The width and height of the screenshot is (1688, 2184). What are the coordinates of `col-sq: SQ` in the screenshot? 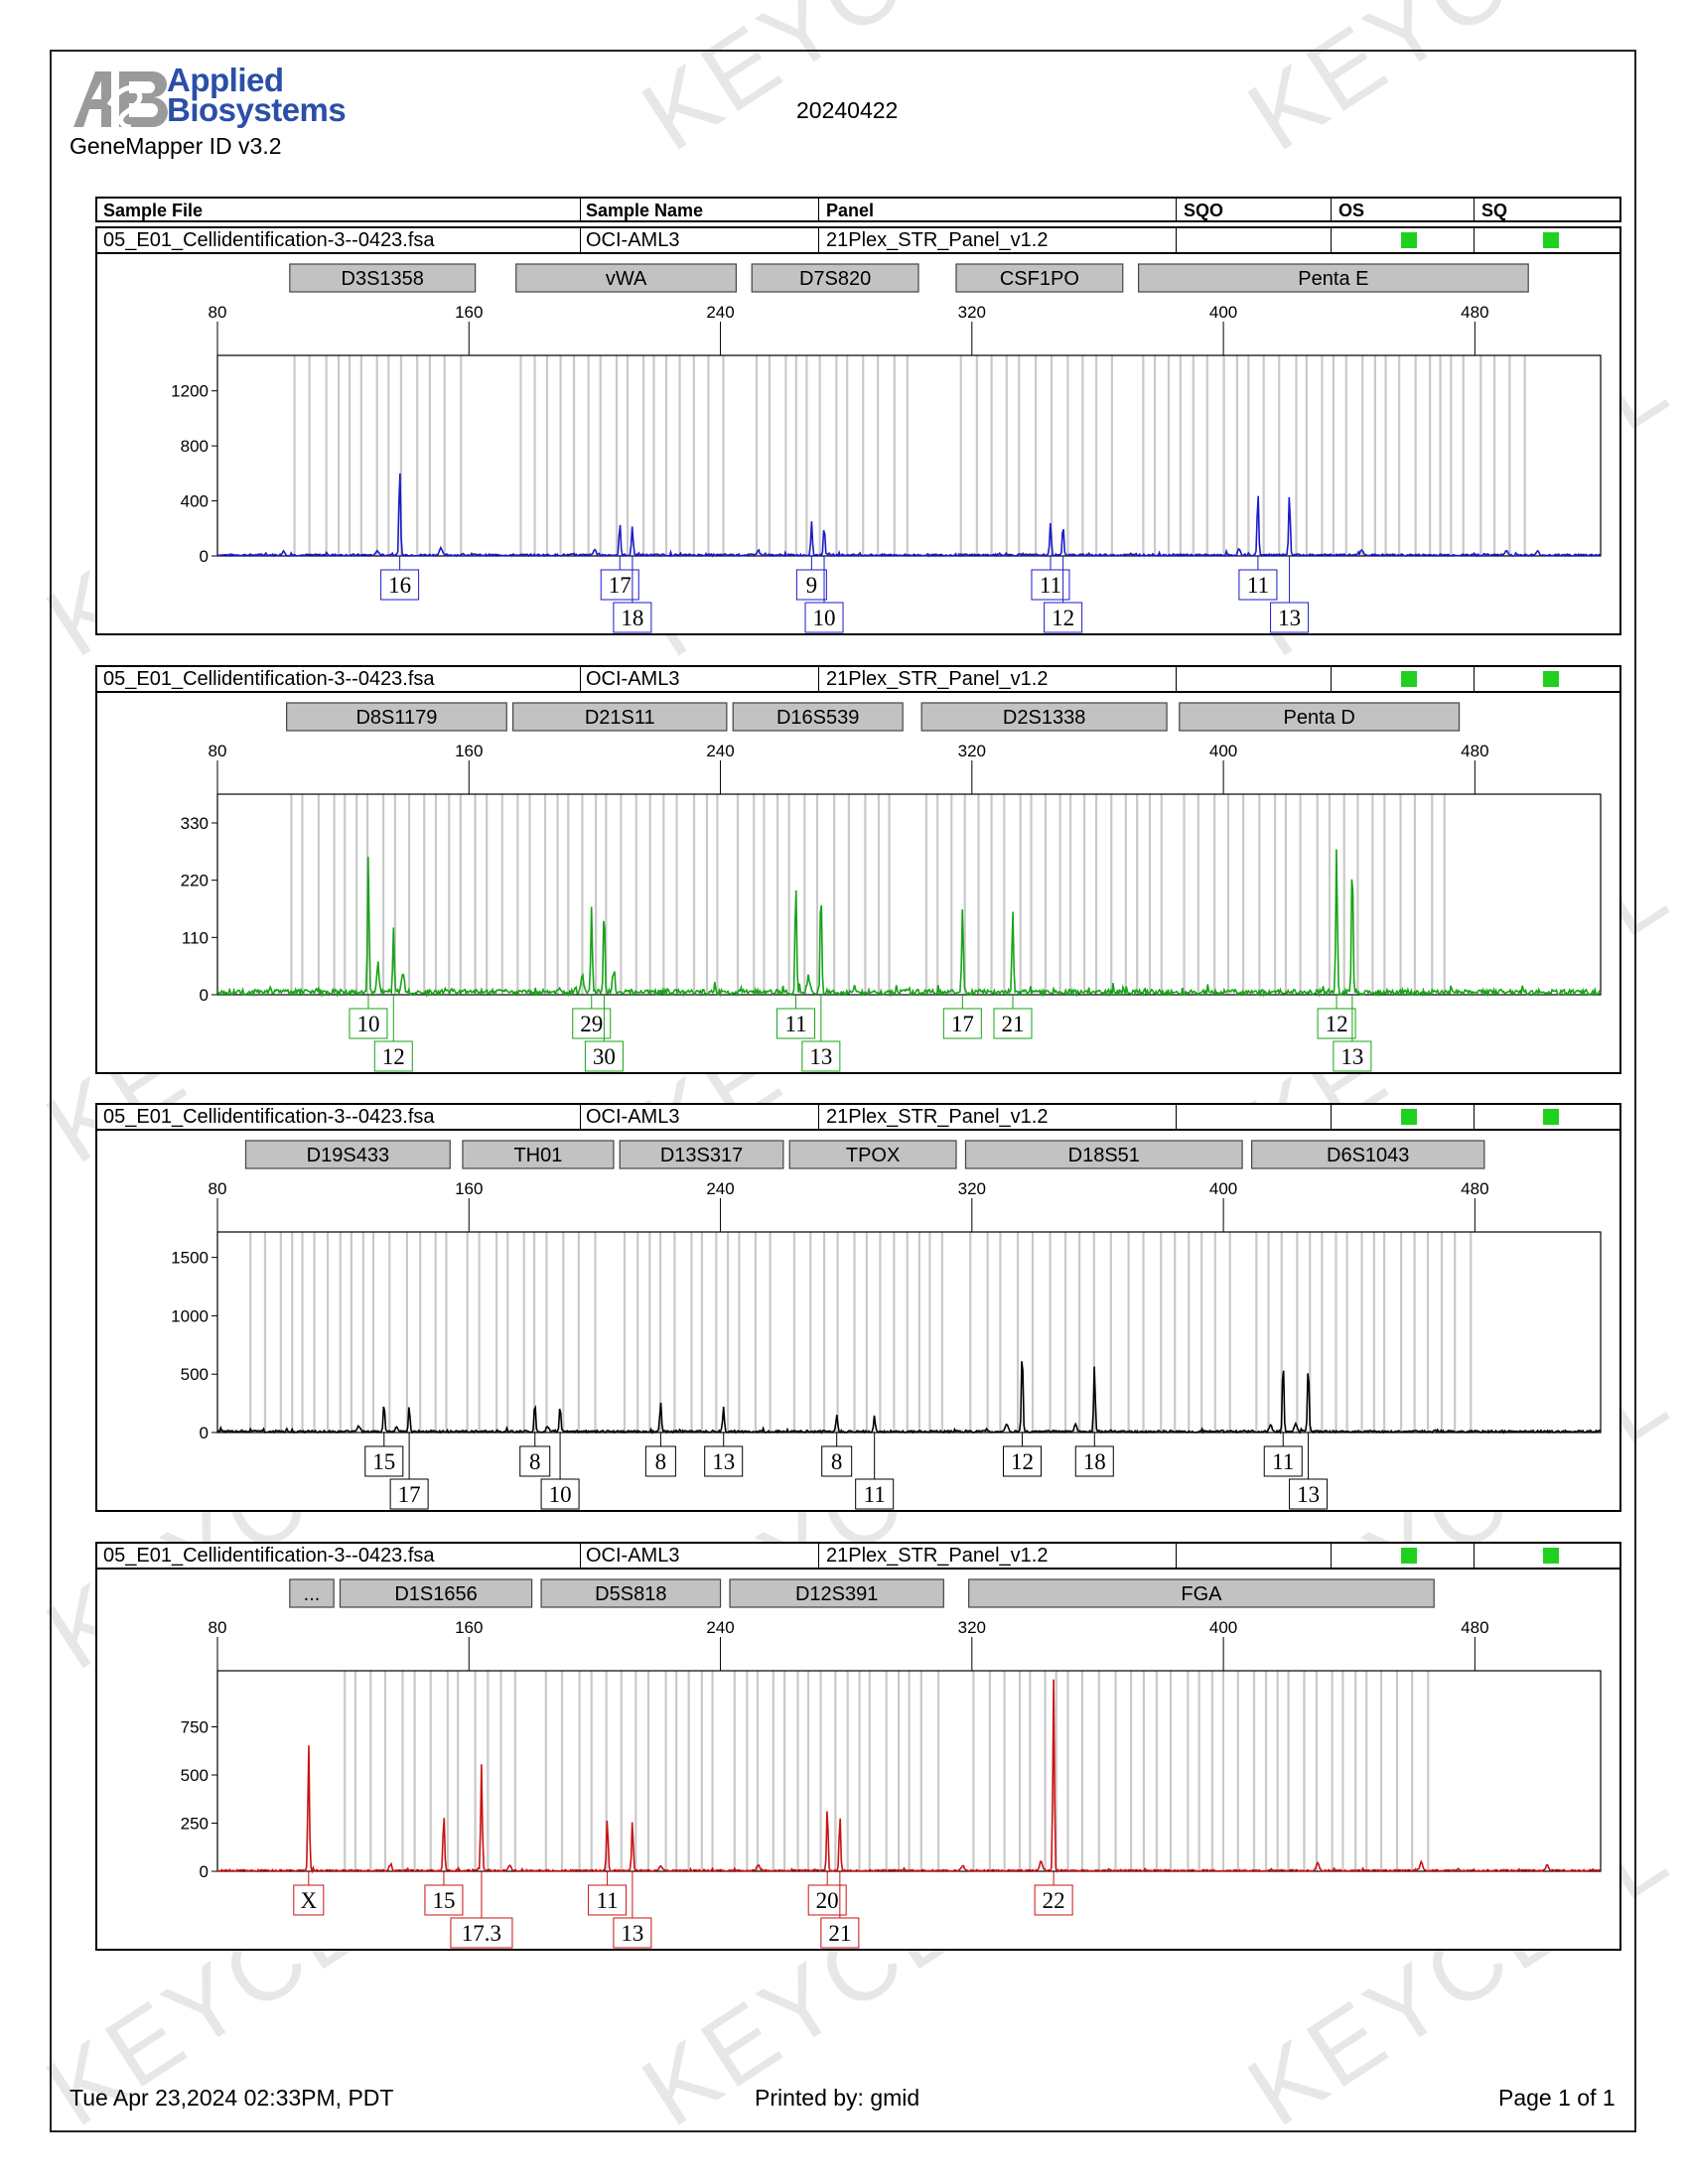 It's located at (1494, 210).